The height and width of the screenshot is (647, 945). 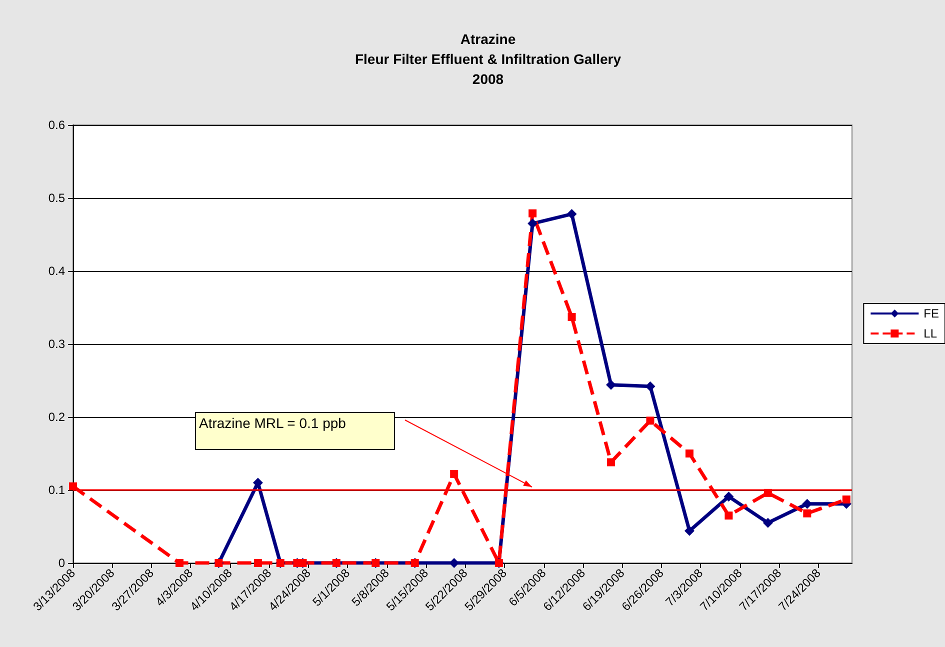 I want to click on y-tick-label: 0.2, so click(x=57, y=417).